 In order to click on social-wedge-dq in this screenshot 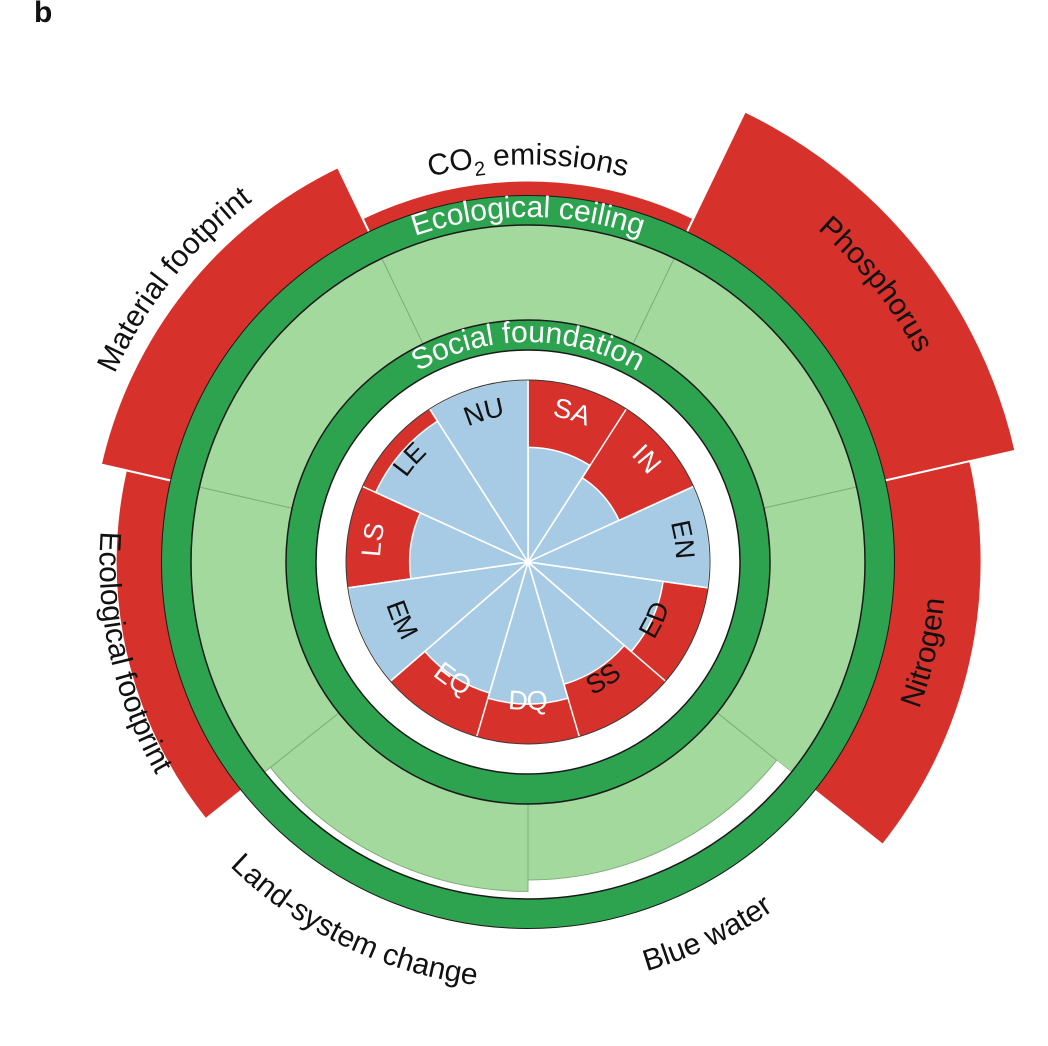, I will do `click(528, 632)`.